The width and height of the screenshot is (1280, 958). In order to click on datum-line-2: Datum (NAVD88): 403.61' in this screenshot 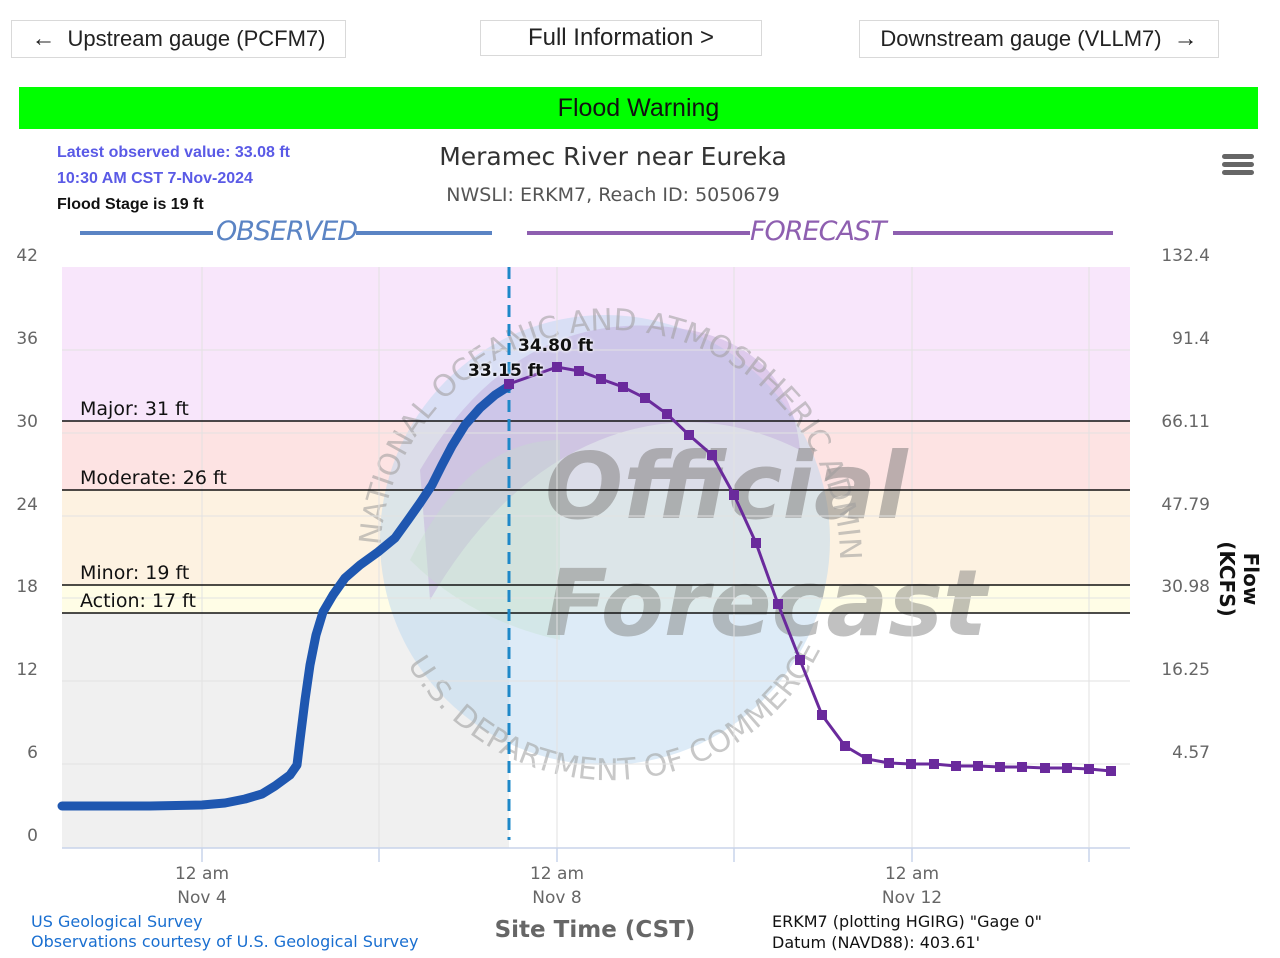, I will do `click(876, 942)`.